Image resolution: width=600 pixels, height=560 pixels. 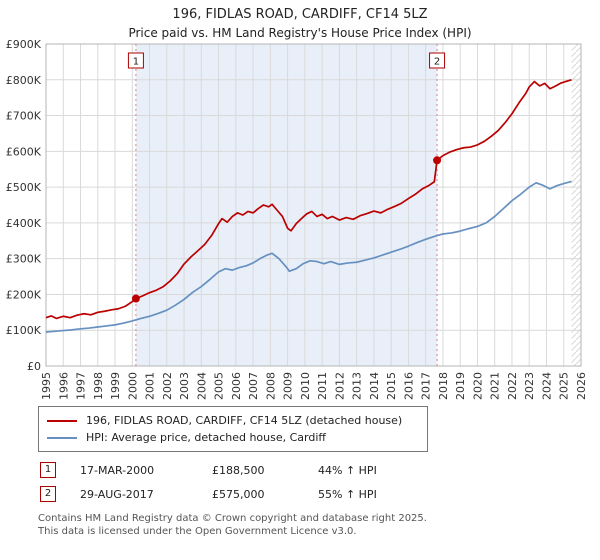 I want to click on y-tick-label: £500K, so click(x=24, y=187).